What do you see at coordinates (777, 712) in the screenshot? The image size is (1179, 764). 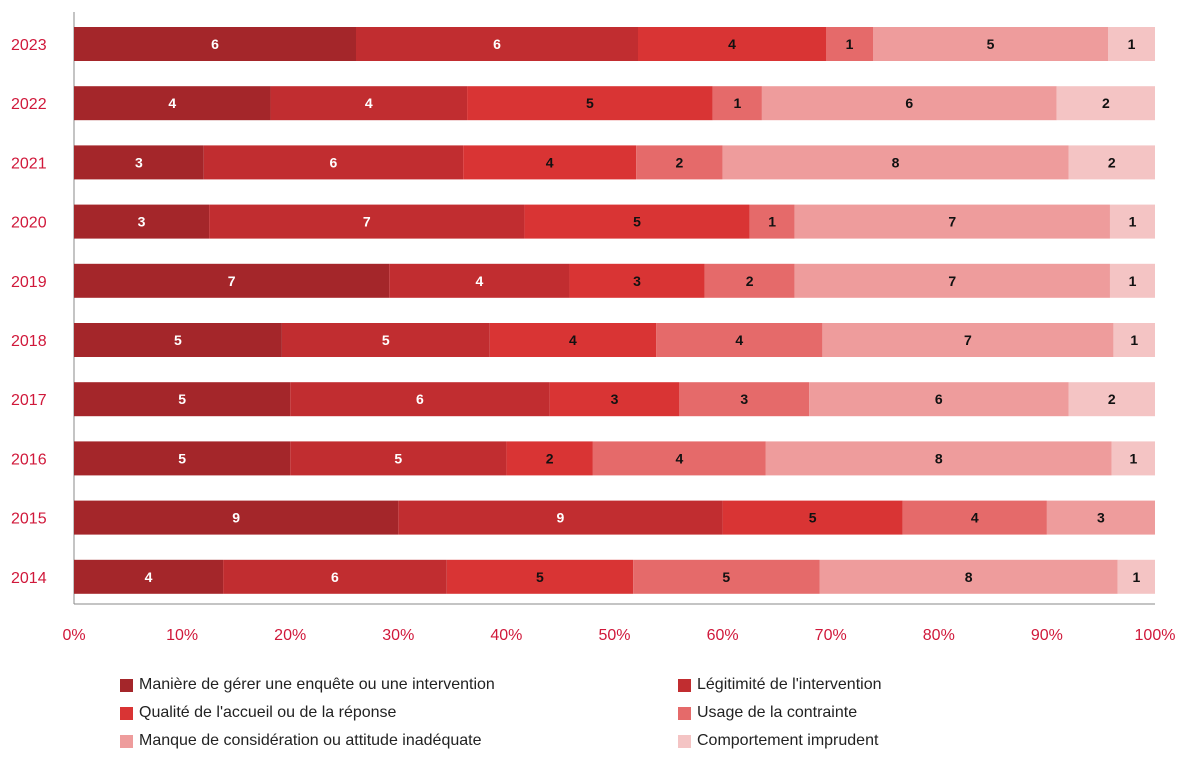 I see `legend-label: Usage de la contrainte` at bounding box center [777, 712].